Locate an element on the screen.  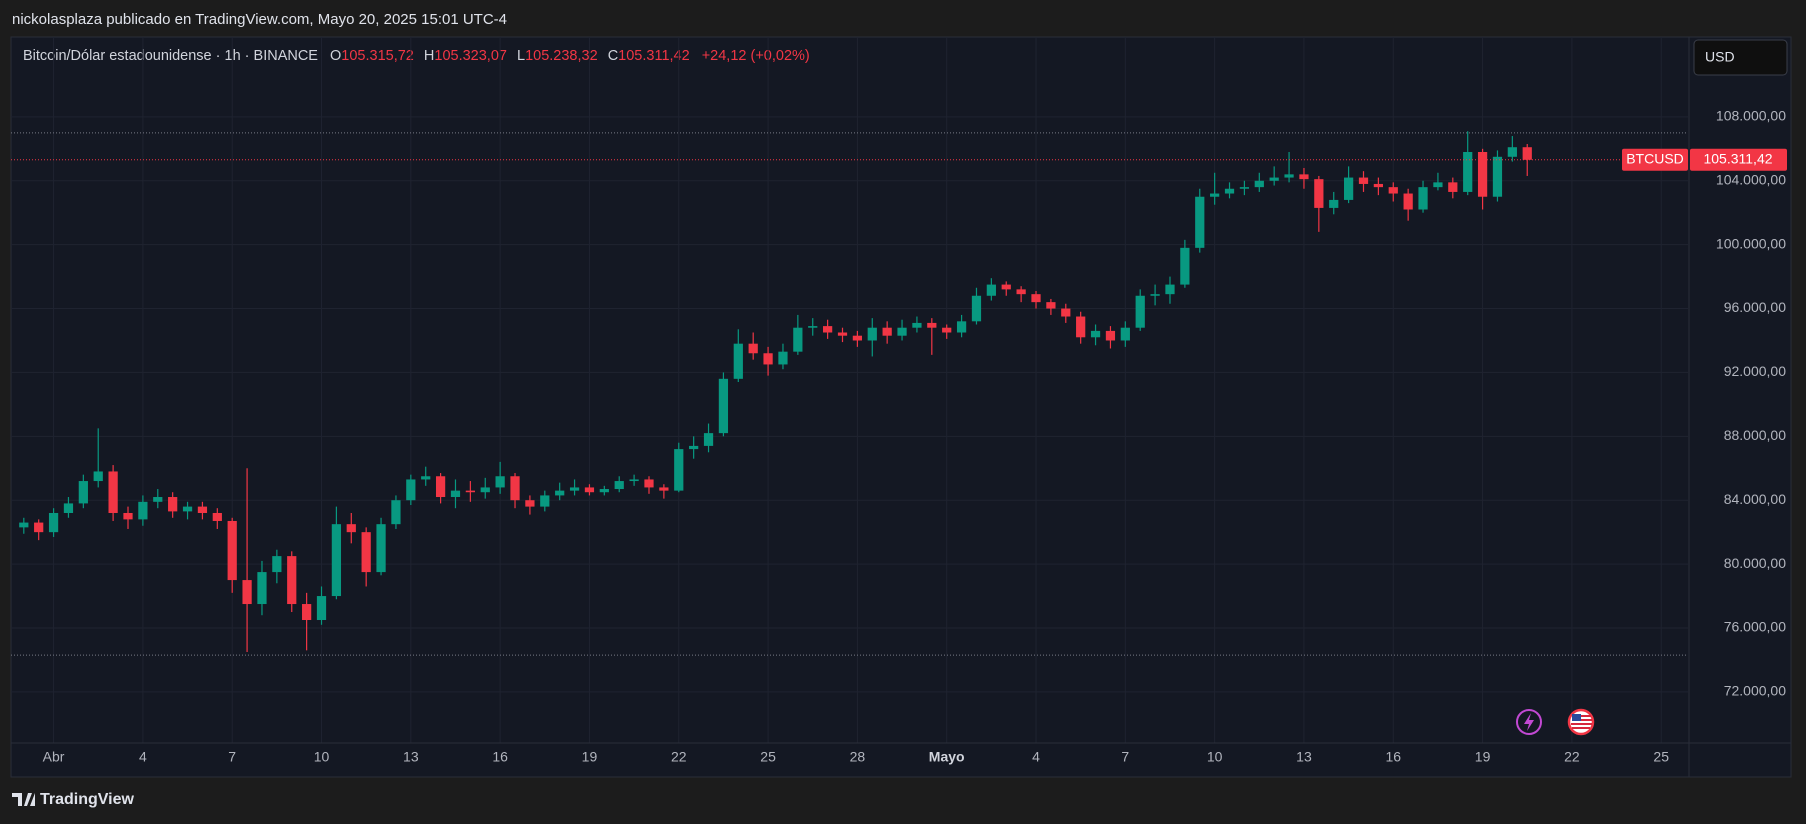
flag-icon is located at coordinates (1581, 722).